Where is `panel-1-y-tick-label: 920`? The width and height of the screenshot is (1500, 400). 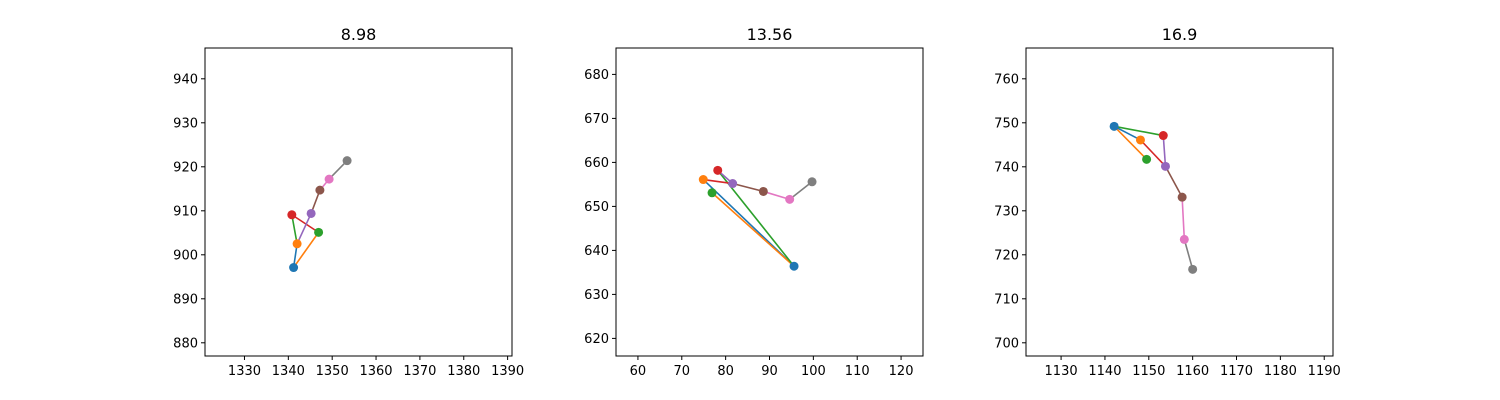 panel-1-y-tick-label: 920 is located at coordinates (185, 167).